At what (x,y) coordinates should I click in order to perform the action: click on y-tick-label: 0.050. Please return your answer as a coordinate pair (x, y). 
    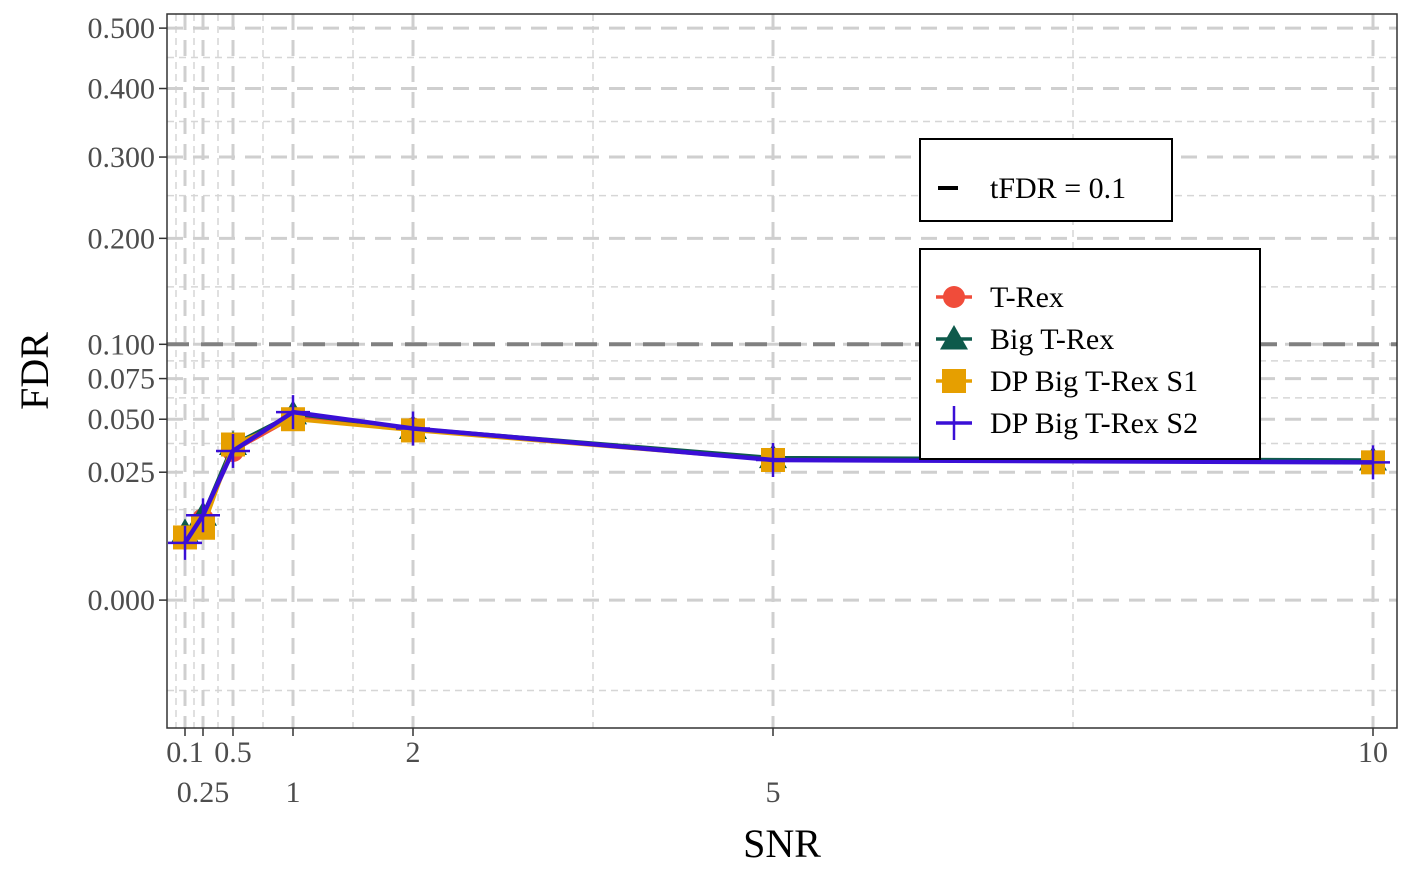
    Looking at the image, I should click on (122, 419).